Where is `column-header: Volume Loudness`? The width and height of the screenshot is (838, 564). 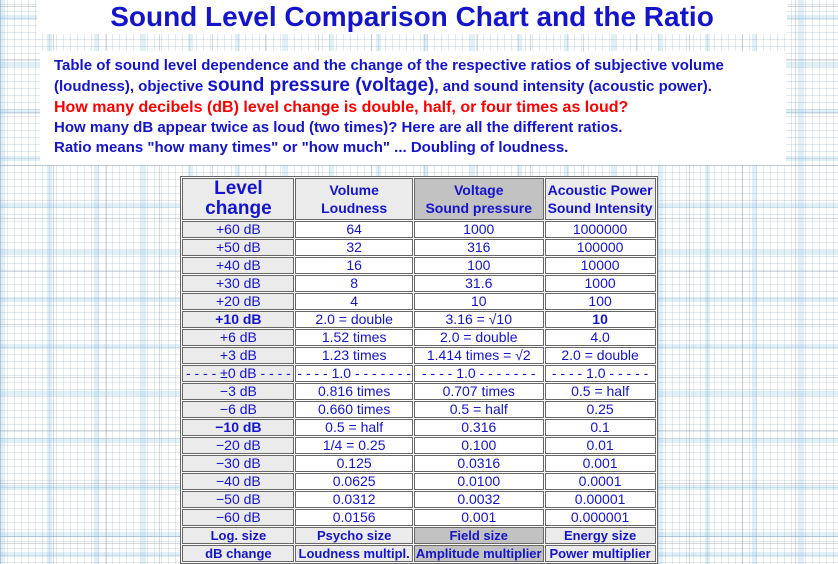 column-header: Volume Loudness is located at coordinates (354, 199).